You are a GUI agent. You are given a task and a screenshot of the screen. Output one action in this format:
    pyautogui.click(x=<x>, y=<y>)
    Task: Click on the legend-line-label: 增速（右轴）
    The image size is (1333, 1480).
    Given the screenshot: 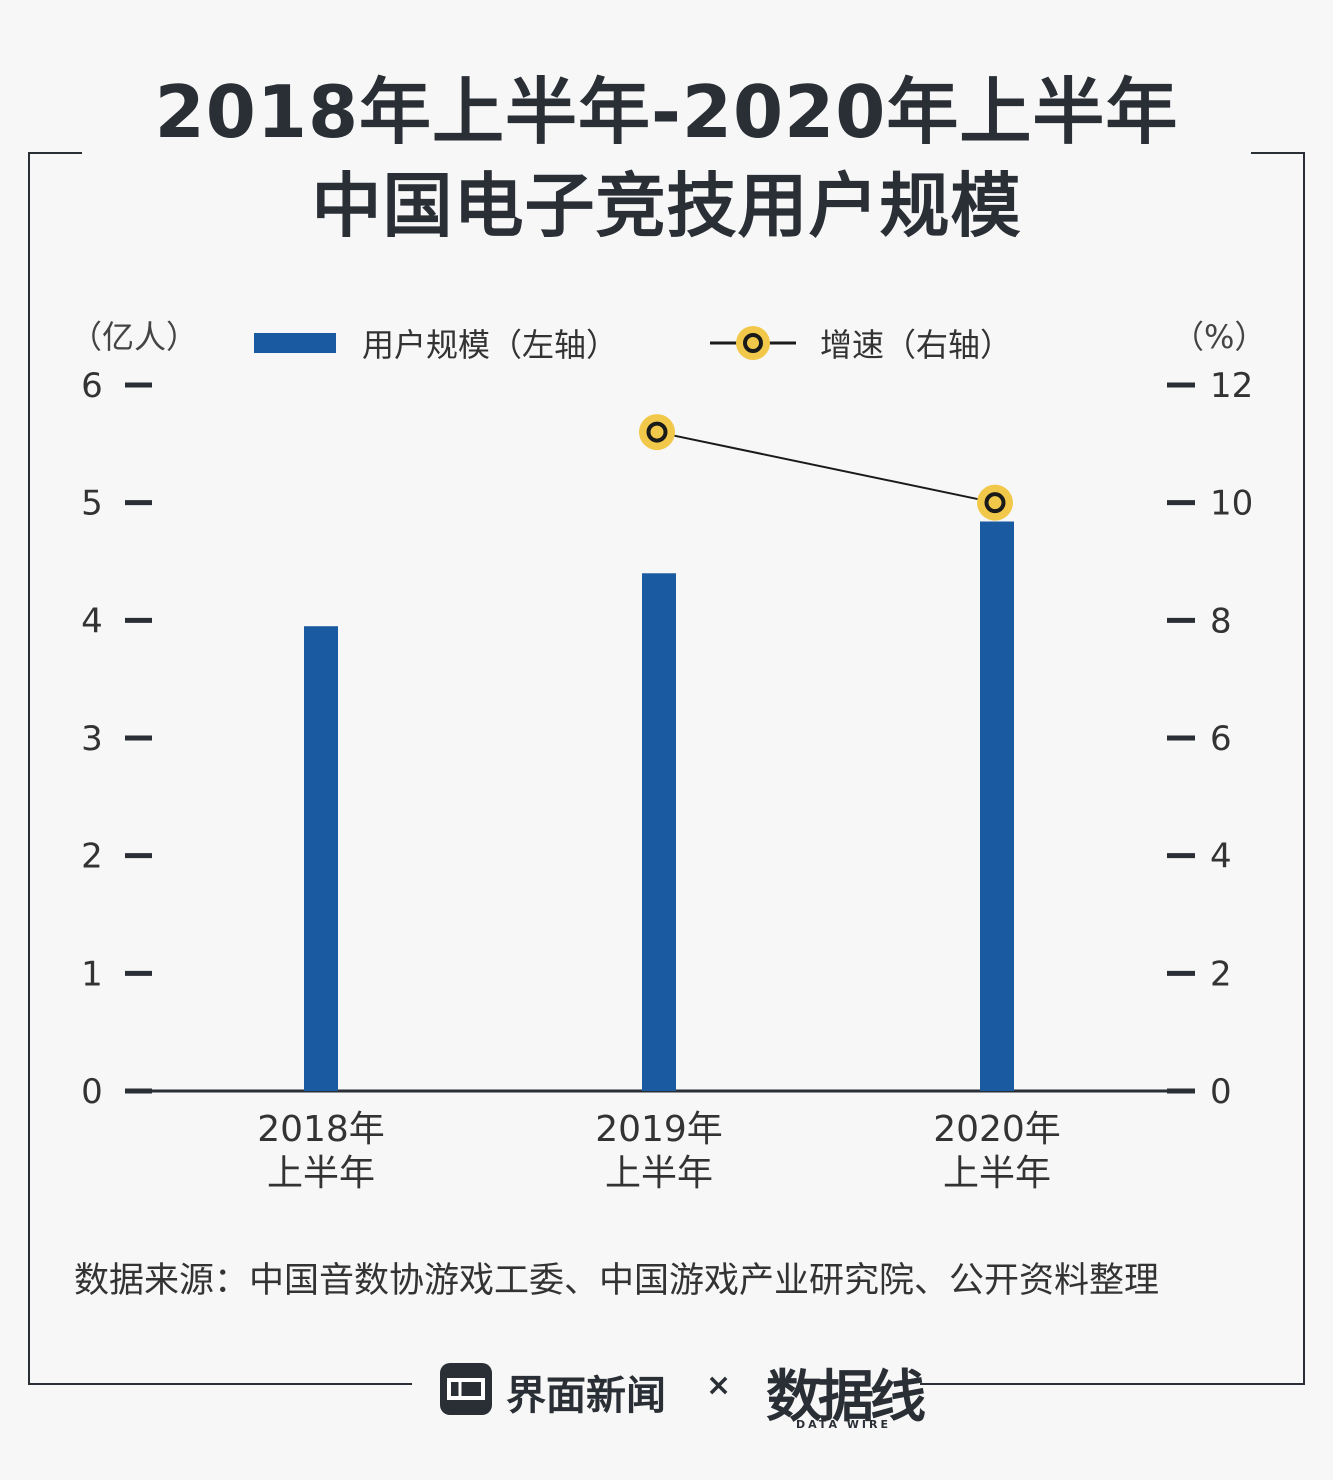 What is the action you would take?
    pyautogui.click(x=916, y=345)
    